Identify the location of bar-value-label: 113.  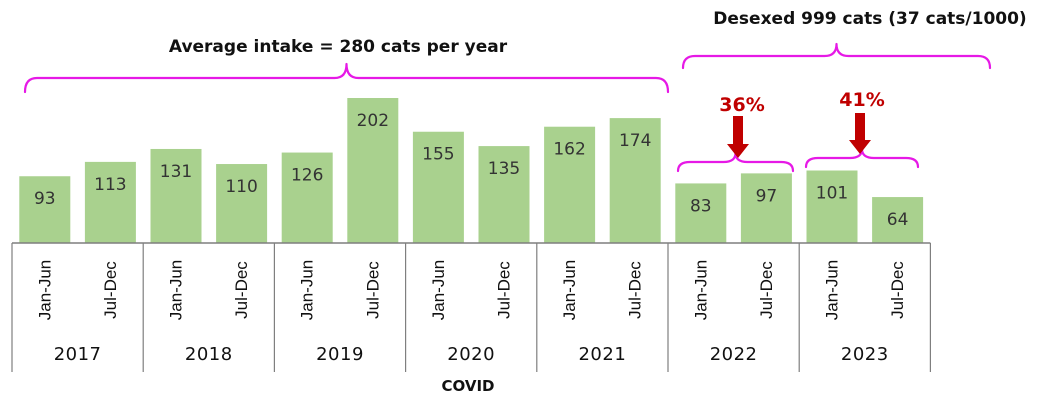
(110, 185).